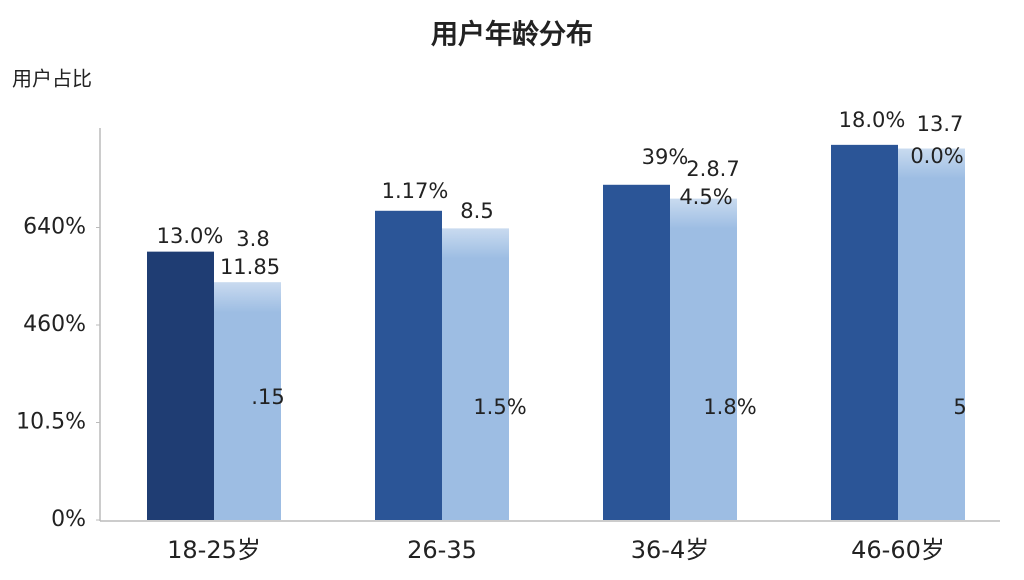  Describe the element at coordinates (729, 407) in the screenshot. I see `annotation: 1.8%` at that location.